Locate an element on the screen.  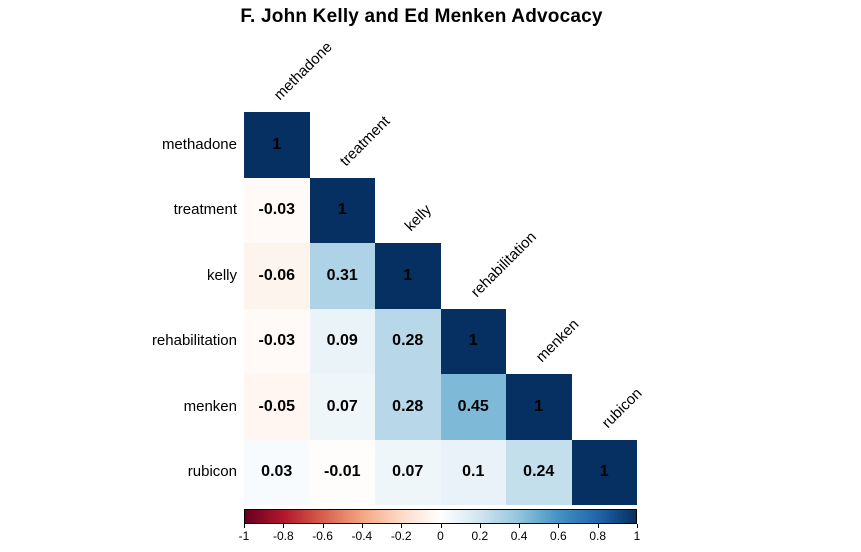
matrix-cell: 0.24 is located at coordinates (539, 472).